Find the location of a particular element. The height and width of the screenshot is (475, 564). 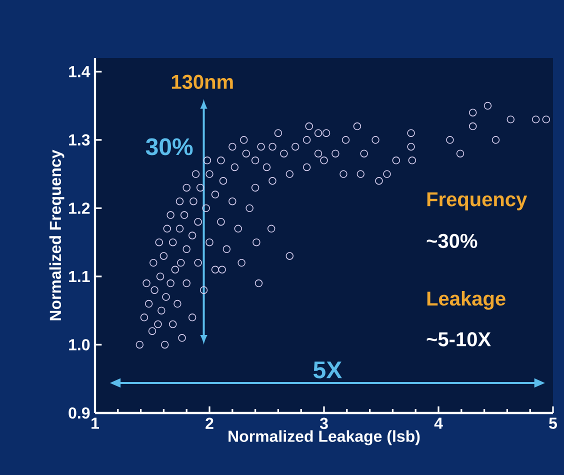

x-tick-label: 3 is located at coordinates (324, 424).